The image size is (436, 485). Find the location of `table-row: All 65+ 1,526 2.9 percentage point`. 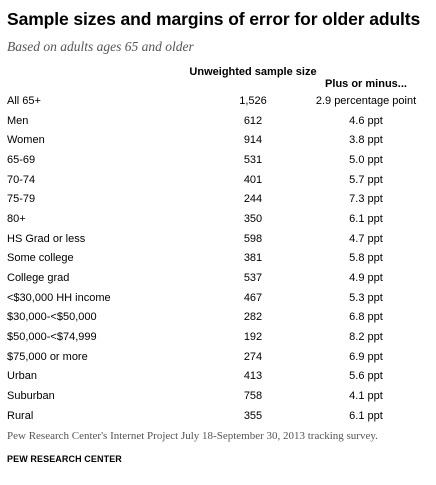

table-row: All 65+ 1,526 2.9 percentage point is located at coordinates (218, 102).